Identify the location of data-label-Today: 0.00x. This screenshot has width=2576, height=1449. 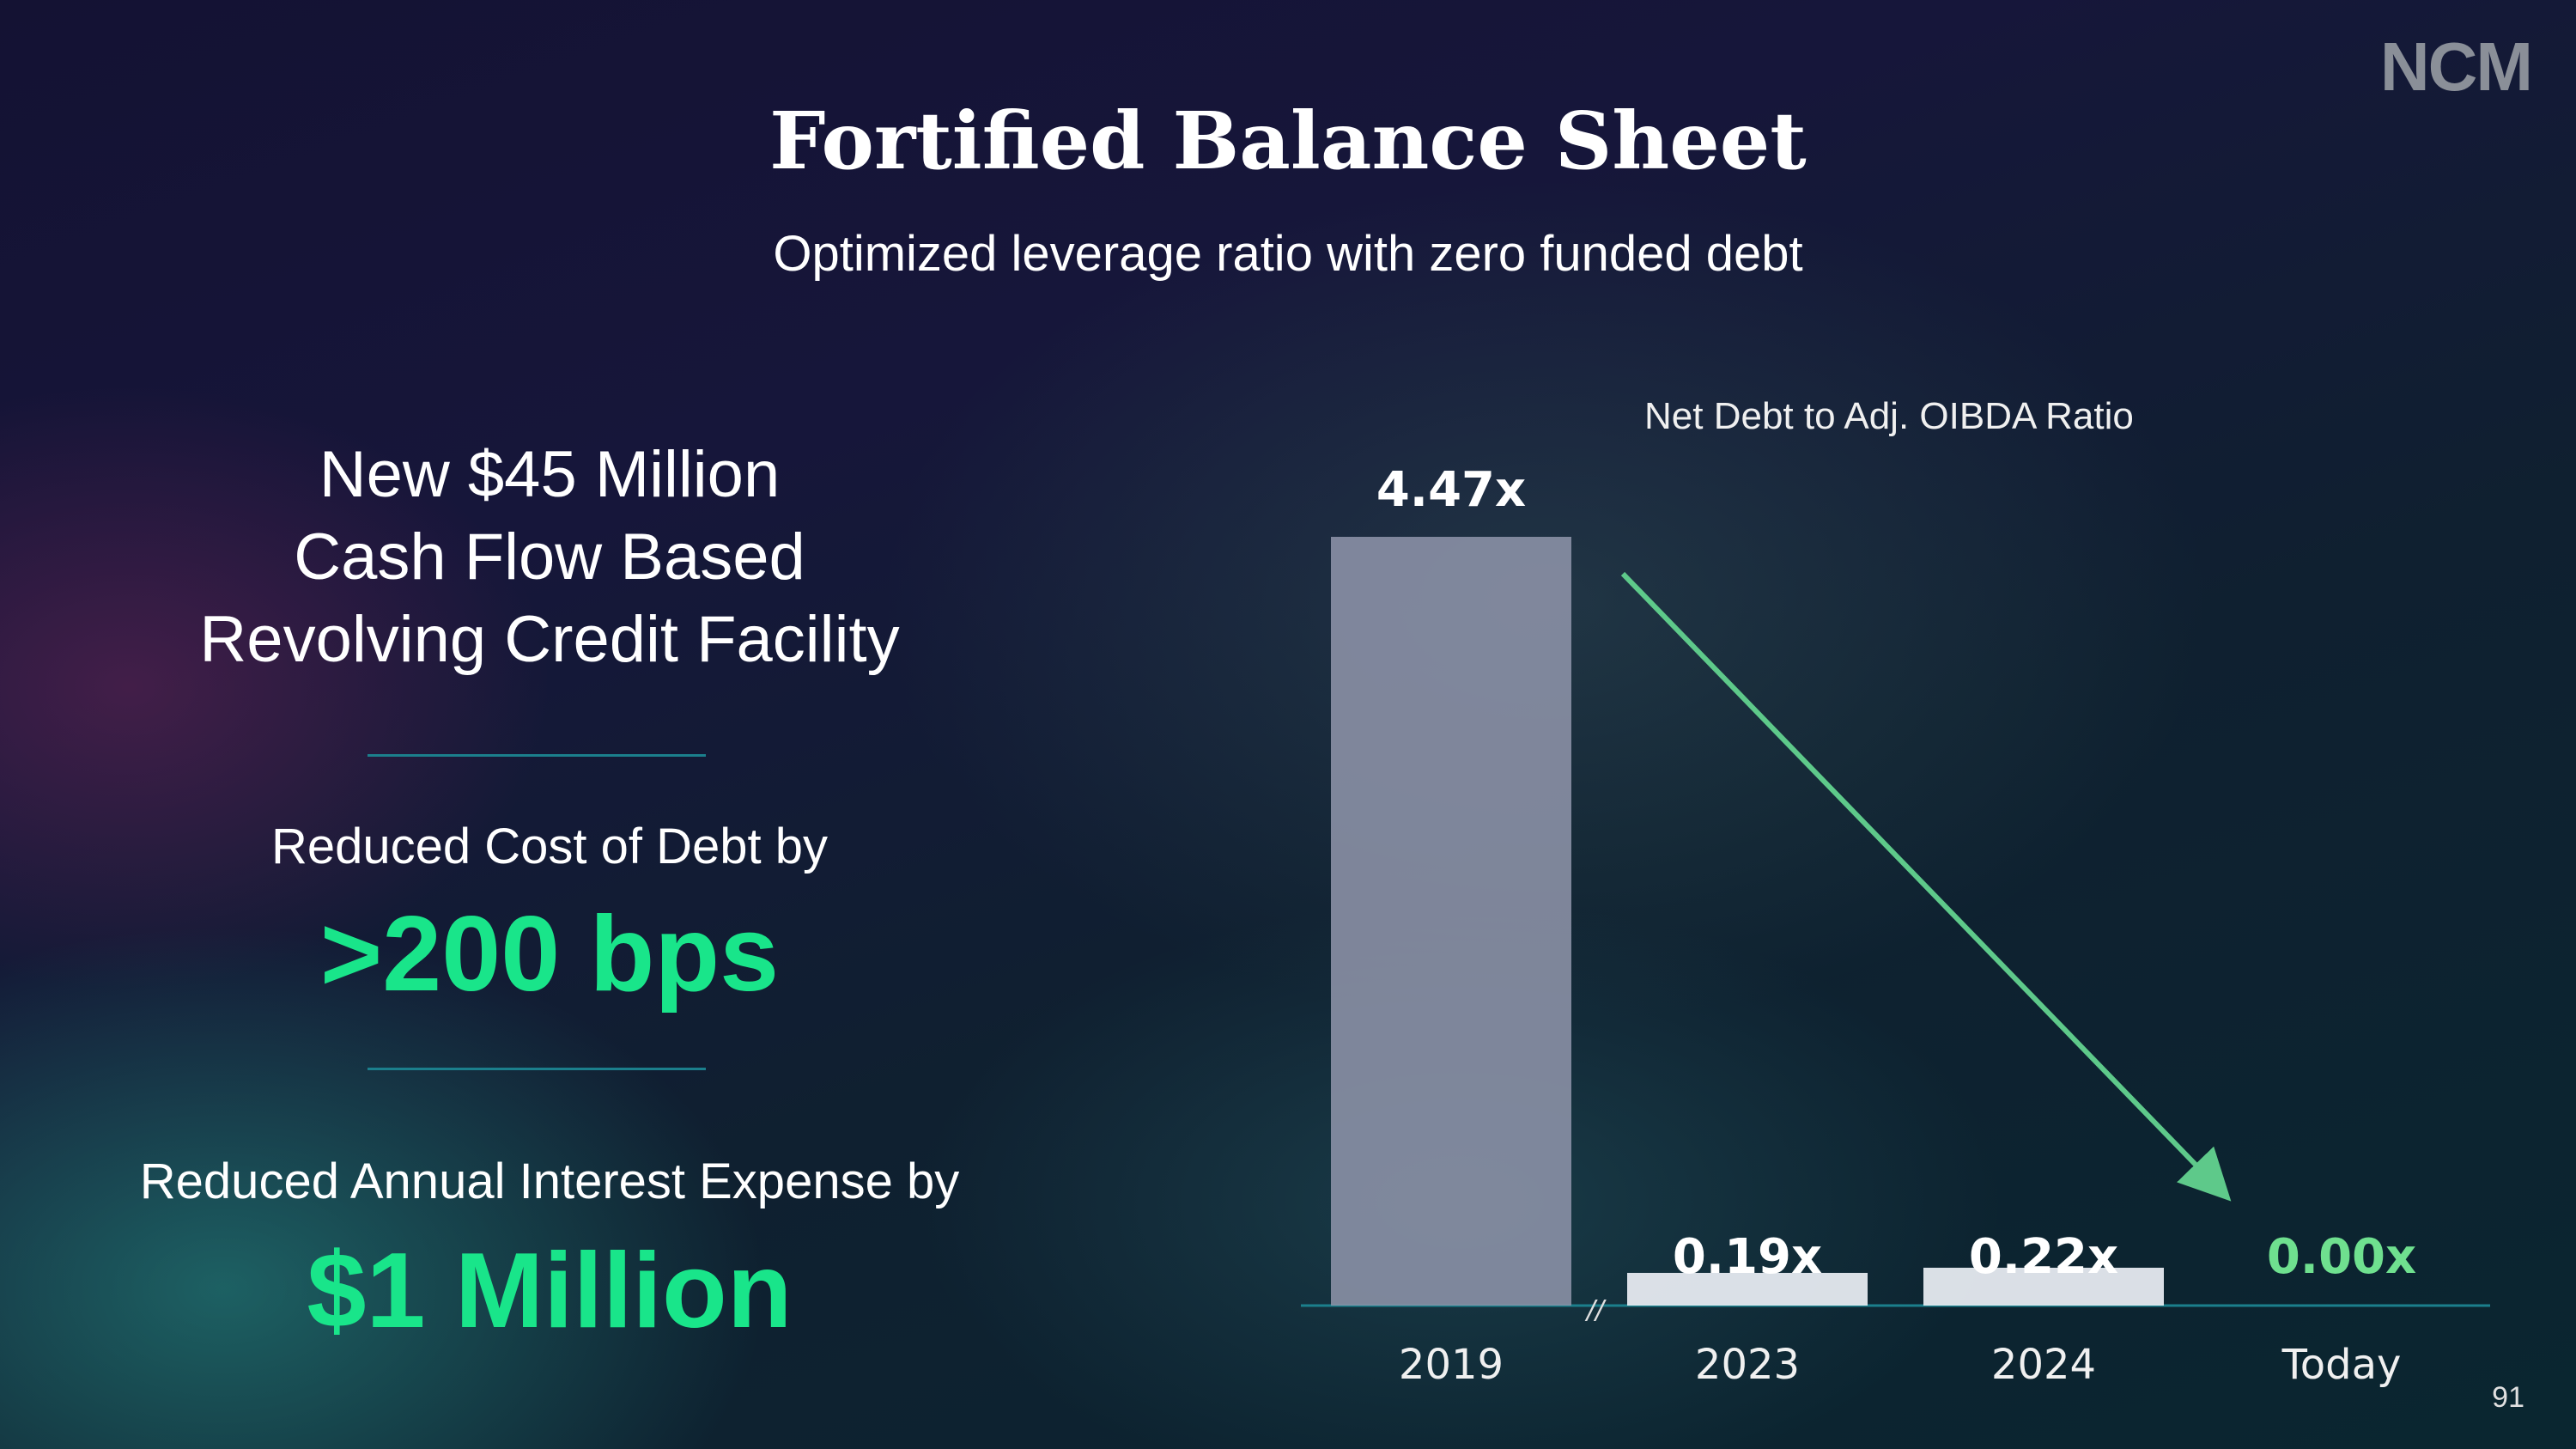
(2341, 1257).